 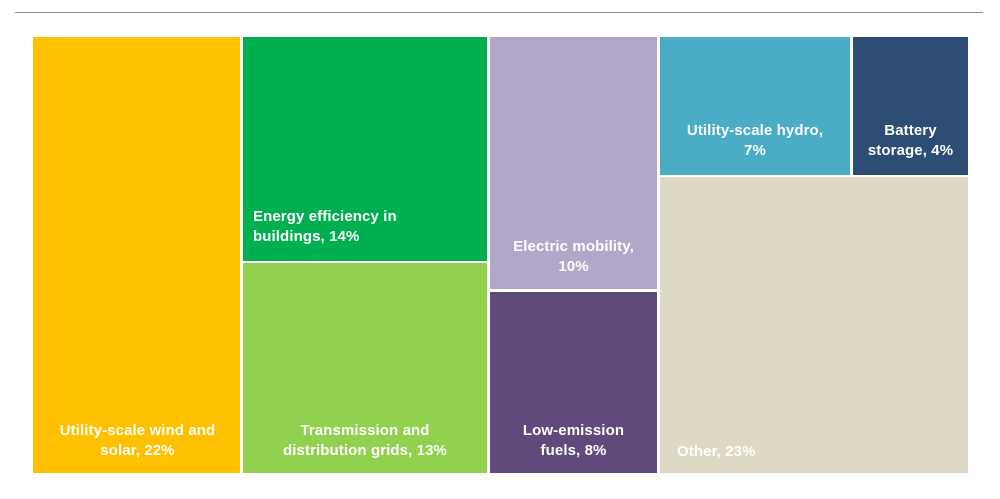 I want to click on treemap-tile-low-emission-fuels, so click(x=573, y=382).